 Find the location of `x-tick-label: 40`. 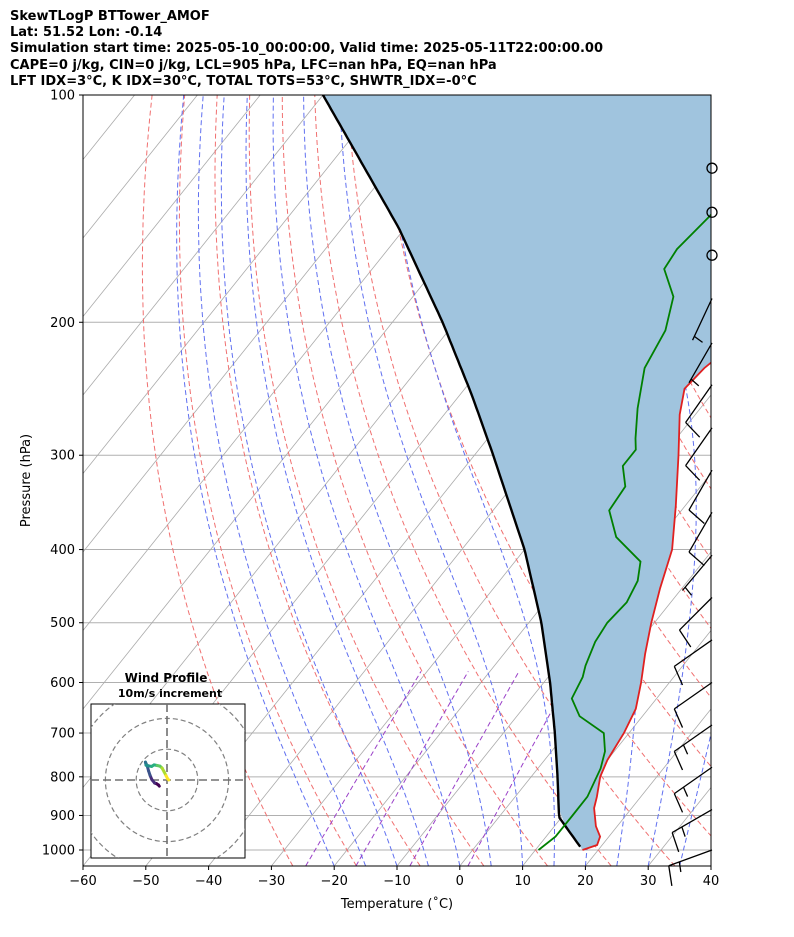

x-tick-label: 40 is located at coordinates (711, 881).